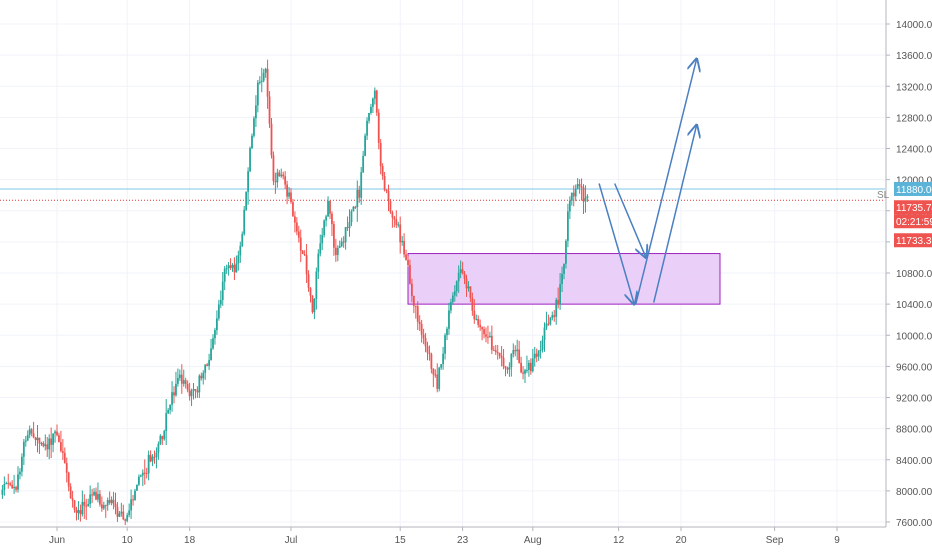  What do you see at coordinates (914, 25) in the screenshot?
I see `y-tick-label: 14000.00` at bounding box center [914, 25].